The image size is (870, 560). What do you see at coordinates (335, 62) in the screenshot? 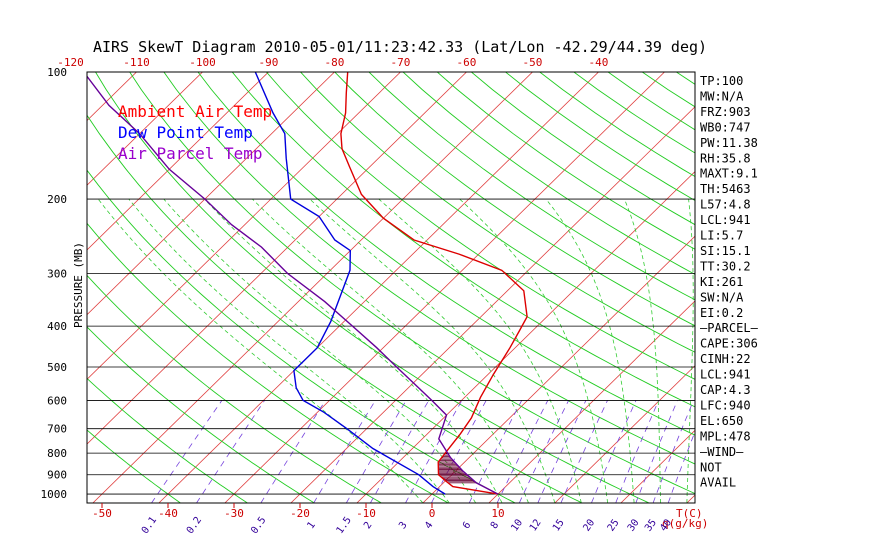
I see `temp-top-tick-label: -80` at bounding box center [335, 62].